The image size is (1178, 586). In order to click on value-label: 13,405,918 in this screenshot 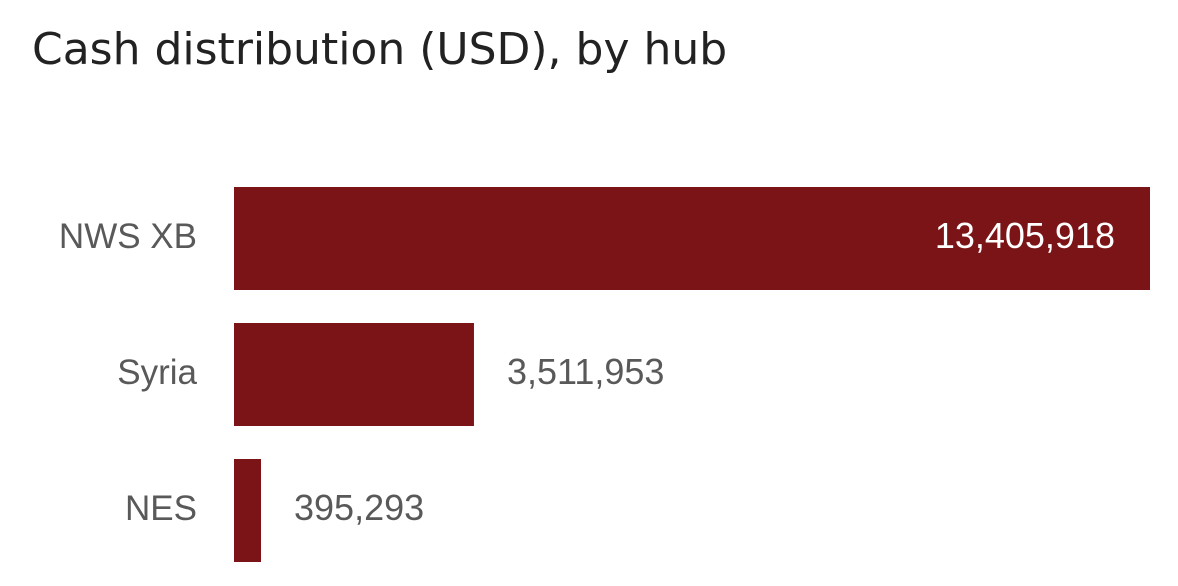, I will do `click(1025, 235)`.